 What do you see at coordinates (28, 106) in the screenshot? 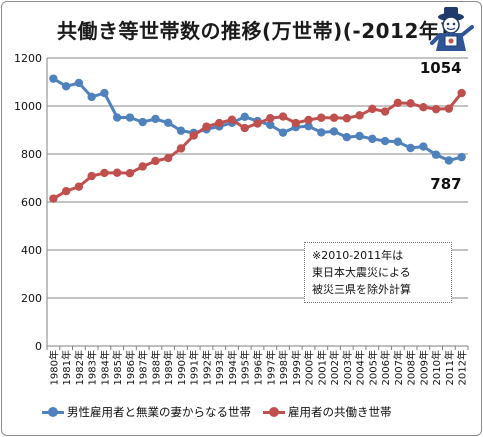
I see `y-tick-label: 1000` at bounding box center [28, 106].